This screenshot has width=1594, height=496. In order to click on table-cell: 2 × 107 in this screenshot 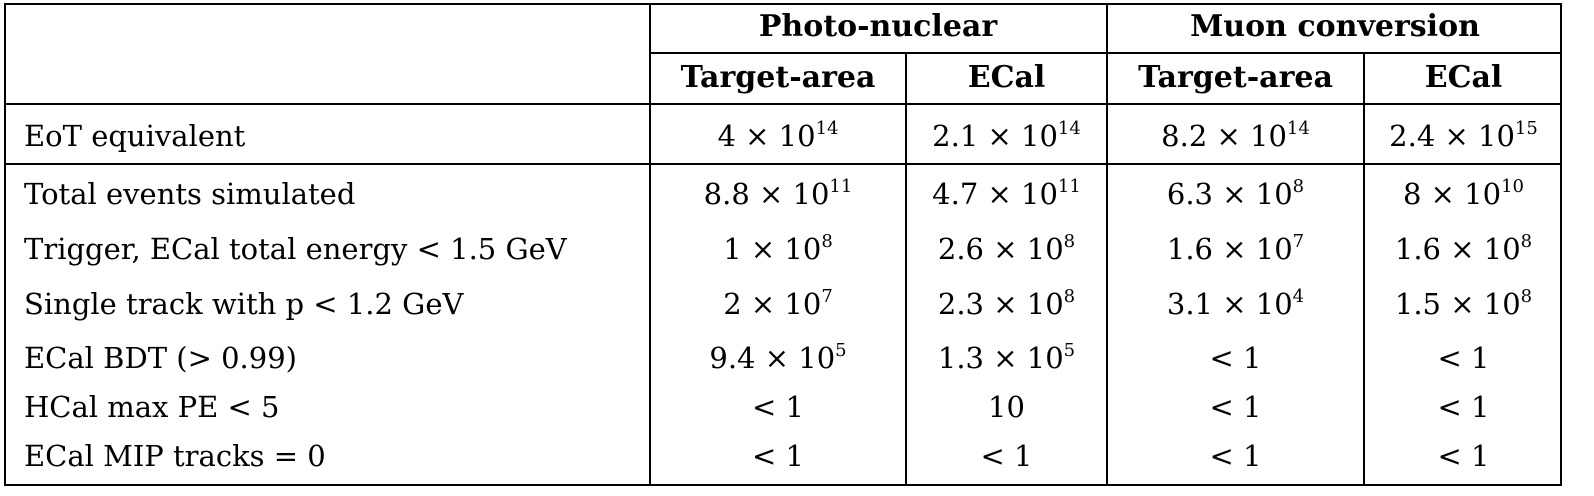, I will do `click(778, 304)`.